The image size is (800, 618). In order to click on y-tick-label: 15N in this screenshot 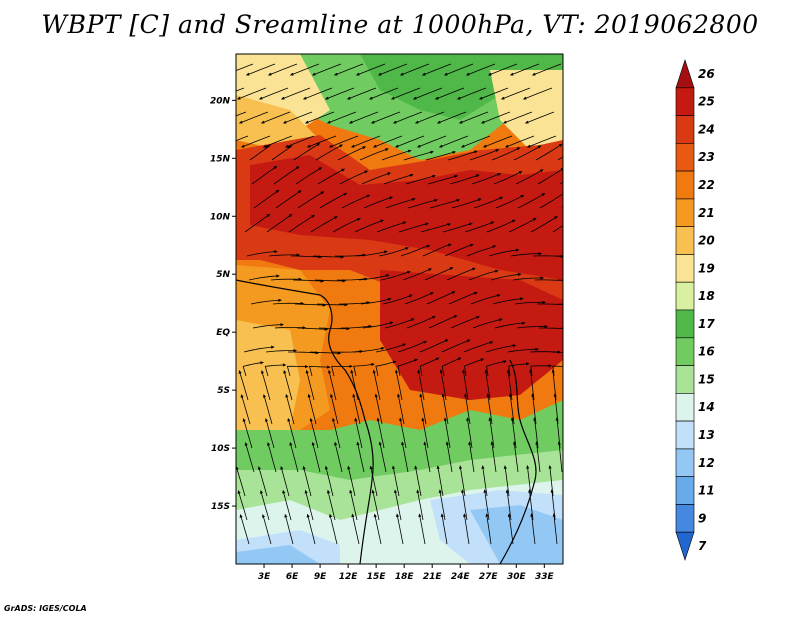, I will do `click(220, 159)`.